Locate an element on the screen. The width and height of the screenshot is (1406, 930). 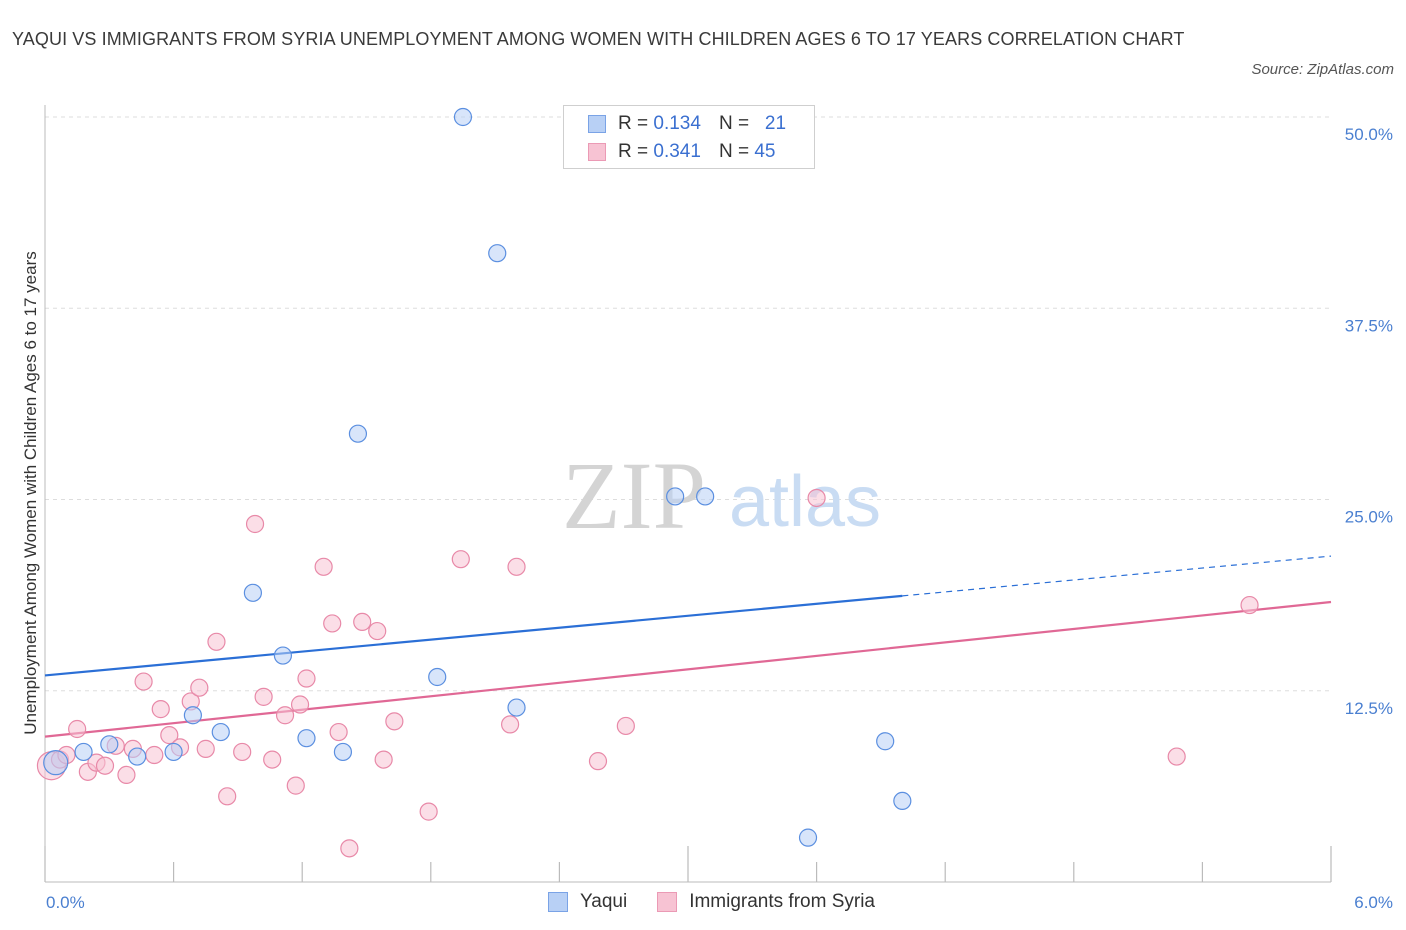
x-tick-label: 6.0% is located at coordinates (1373, 902).